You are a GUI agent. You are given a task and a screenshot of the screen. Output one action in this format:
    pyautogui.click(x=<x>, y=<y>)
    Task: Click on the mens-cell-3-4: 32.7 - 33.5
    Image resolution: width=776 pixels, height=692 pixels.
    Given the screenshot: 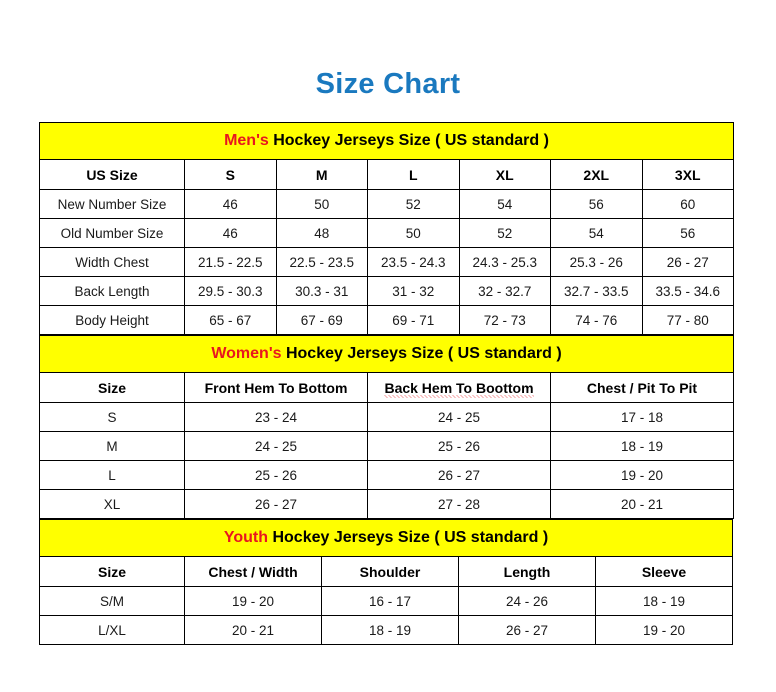 What is the action you would take?
    pyautogui.click(x=596, y=291)
    